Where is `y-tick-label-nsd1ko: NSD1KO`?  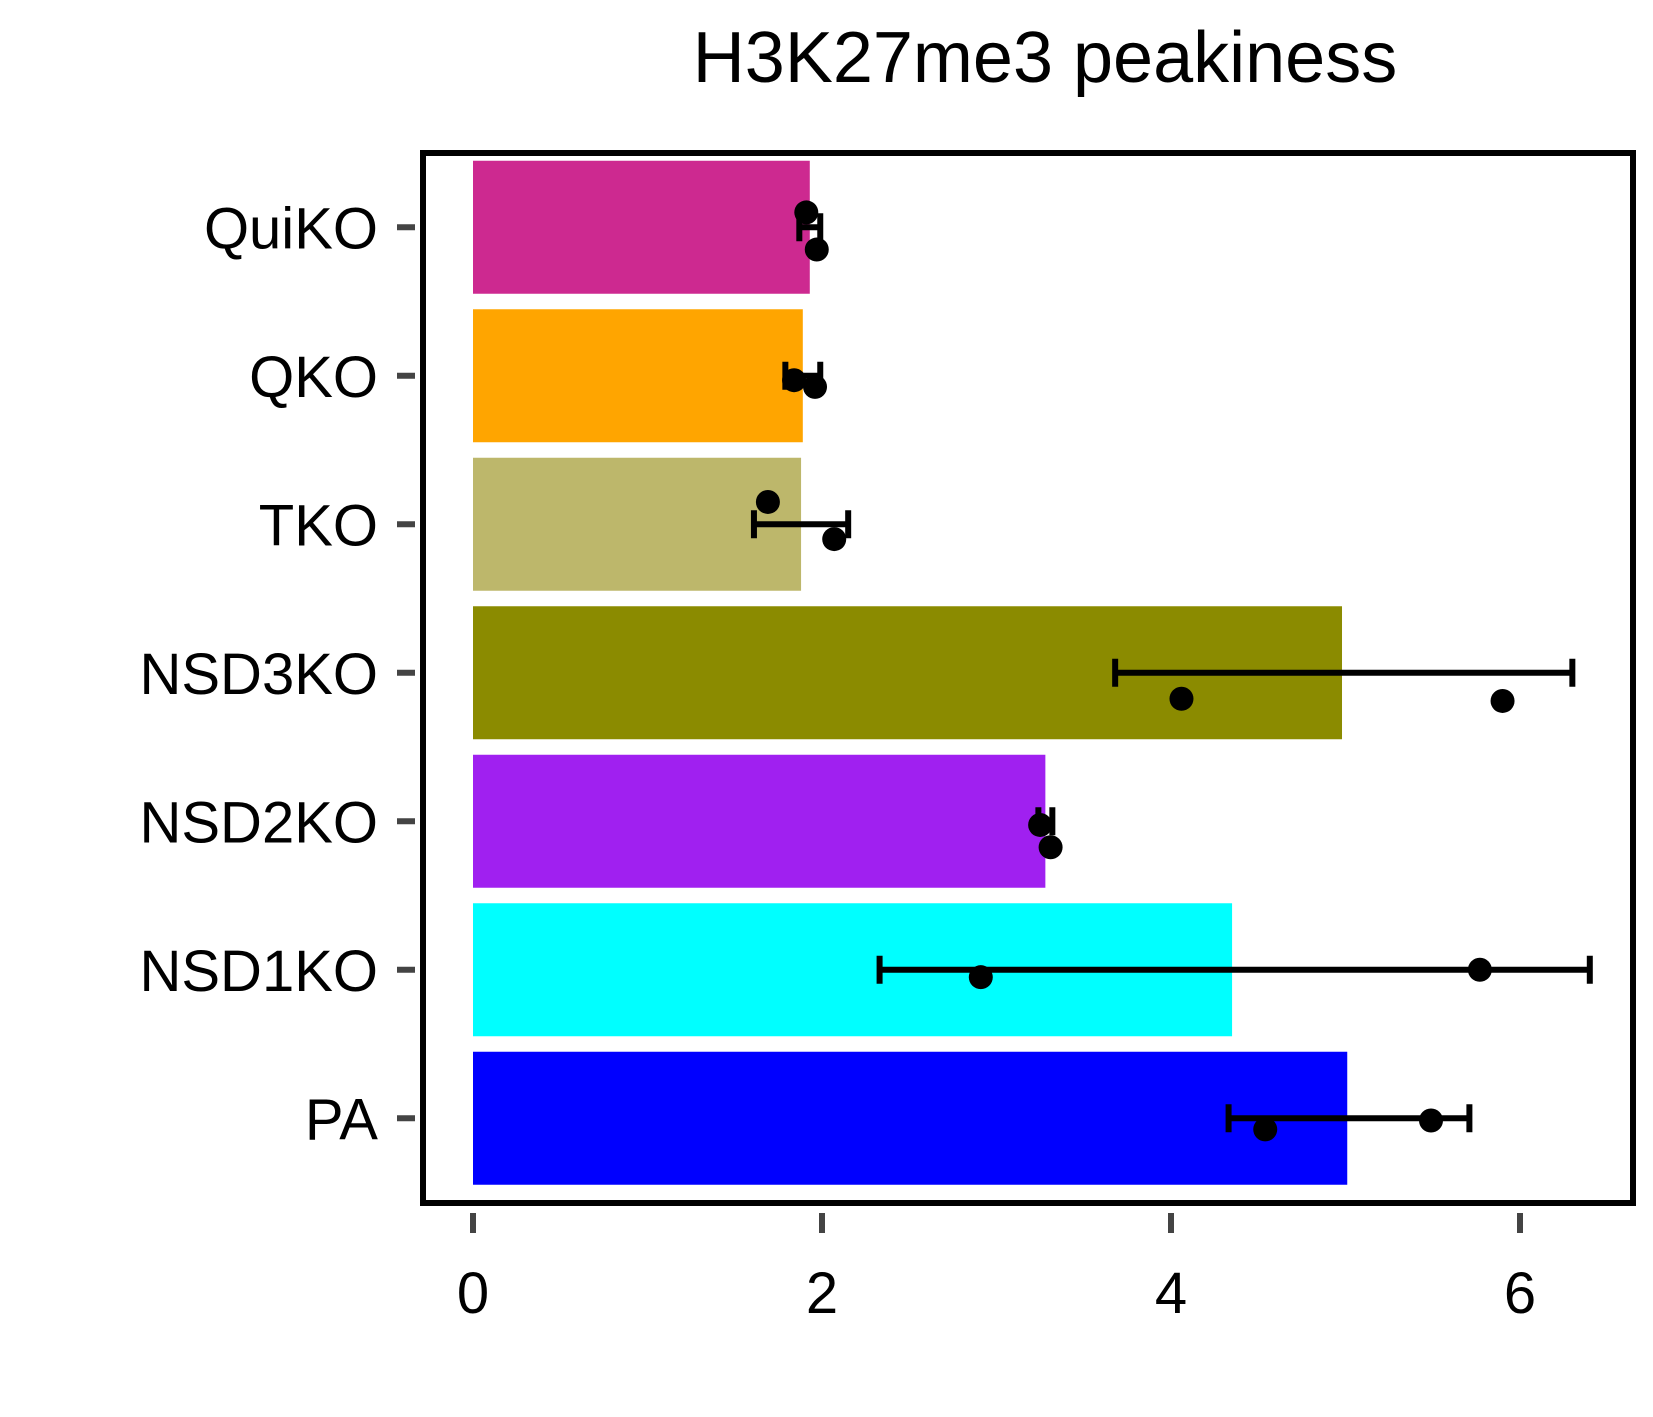
y-tick-label-nsd1ko: NSD1KO is located at coordinates (258, 971).